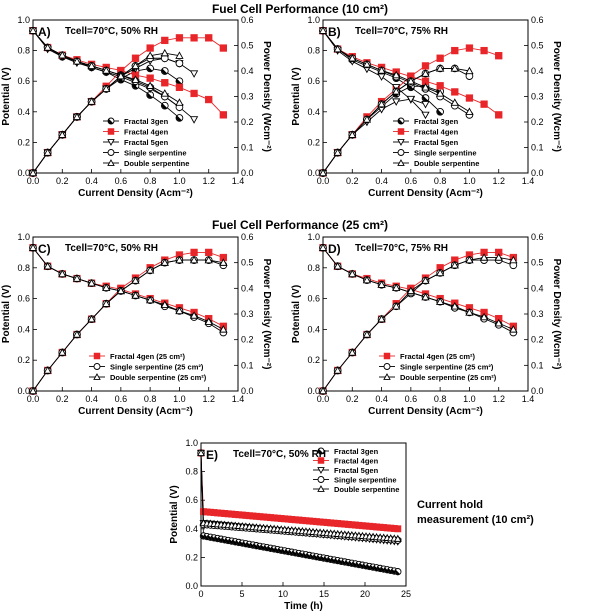 Image resolution: width=600 pixels, height=614 pixels. What do you see at coordinates (448, 377) in the screenshot?
I see `legend-label: Double serpentine (25 cm²)` at bounding box center [448, 377].